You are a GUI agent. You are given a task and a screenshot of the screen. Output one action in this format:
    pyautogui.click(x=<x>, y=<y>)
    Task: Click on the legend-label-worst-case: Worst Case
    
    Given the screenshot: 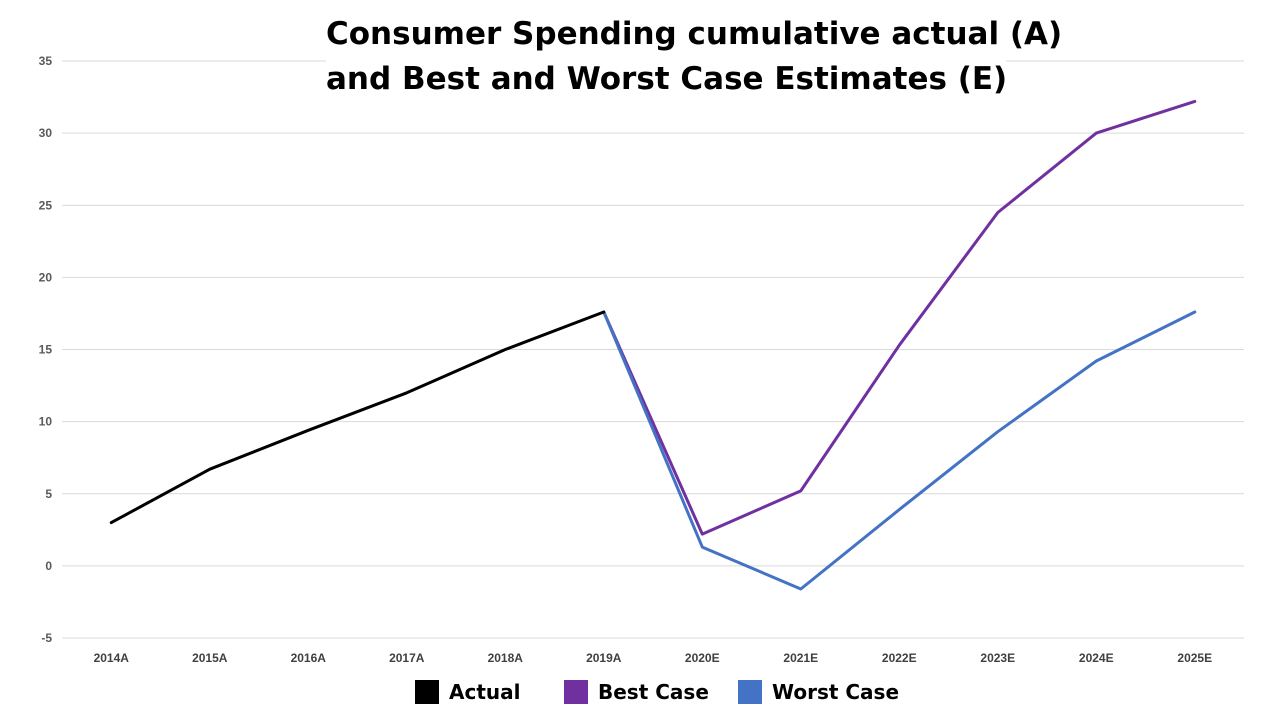 What is the action you would take?
    pyautogui.click(x=836, y=692)
    